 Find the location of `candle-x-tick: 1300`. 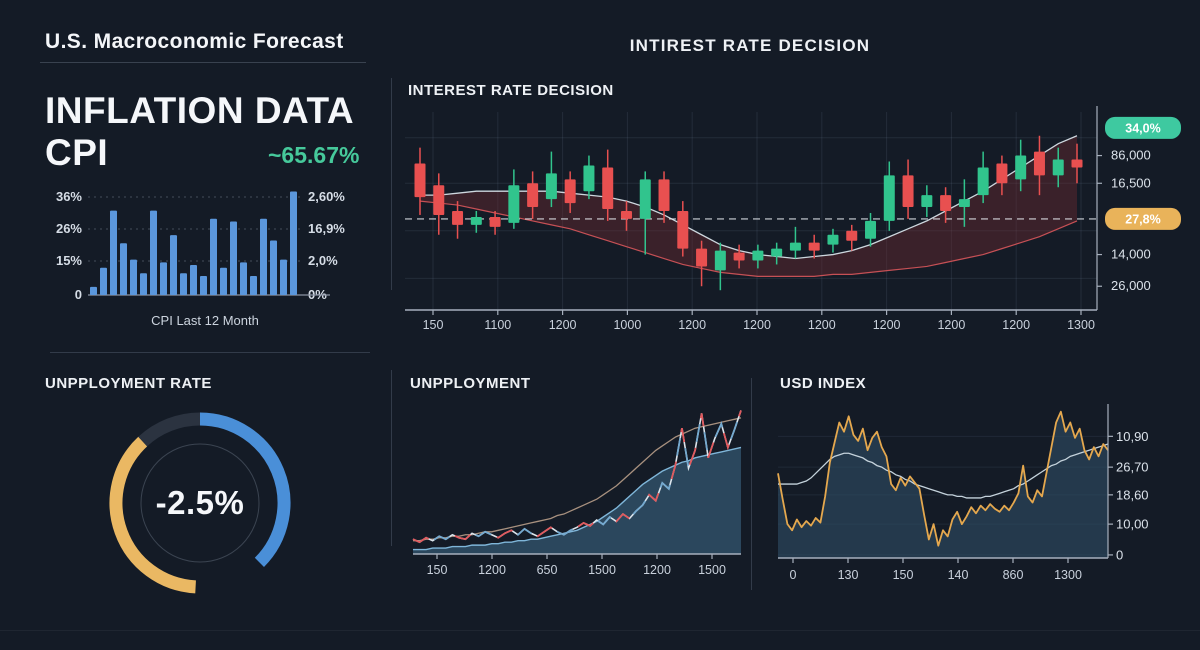

candle-x-tick: 1300 is located at coordinates (1081, 325).